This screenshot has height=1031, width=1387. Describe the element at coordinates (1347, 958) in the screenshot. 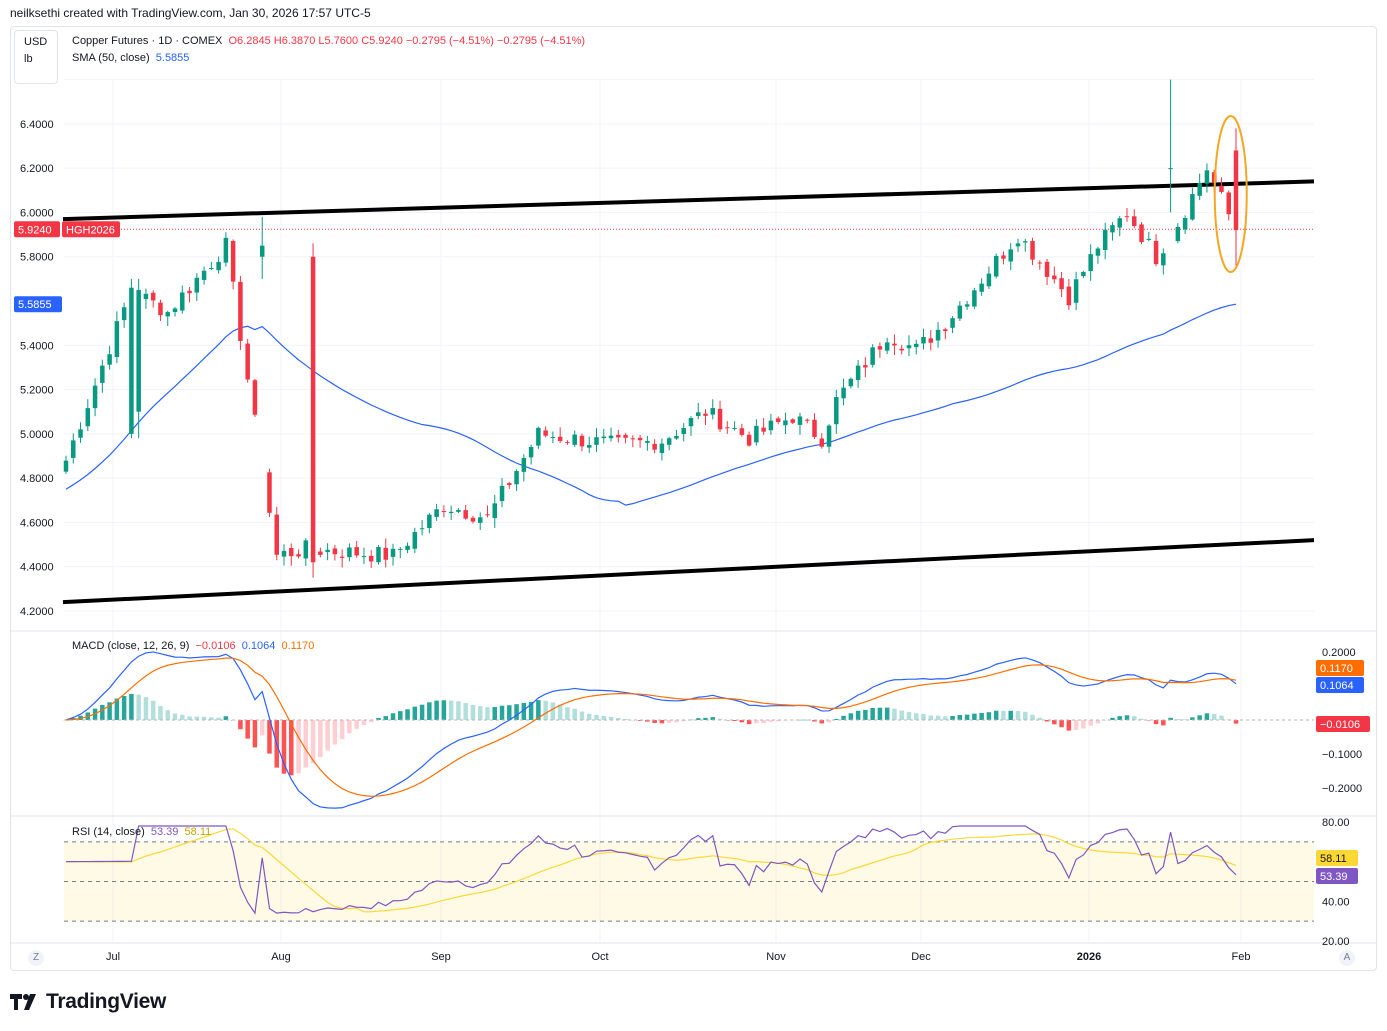

I see `auto-scale-button: A` at that location.